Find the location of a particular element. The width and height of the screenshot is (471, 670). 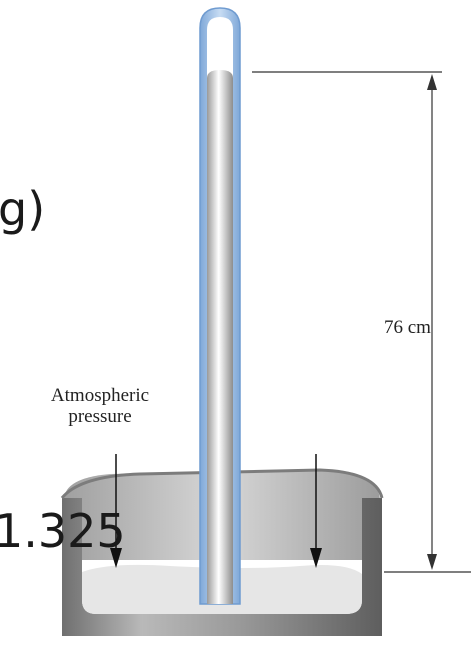

tube-vacuum is located at coordinates (220, 47).